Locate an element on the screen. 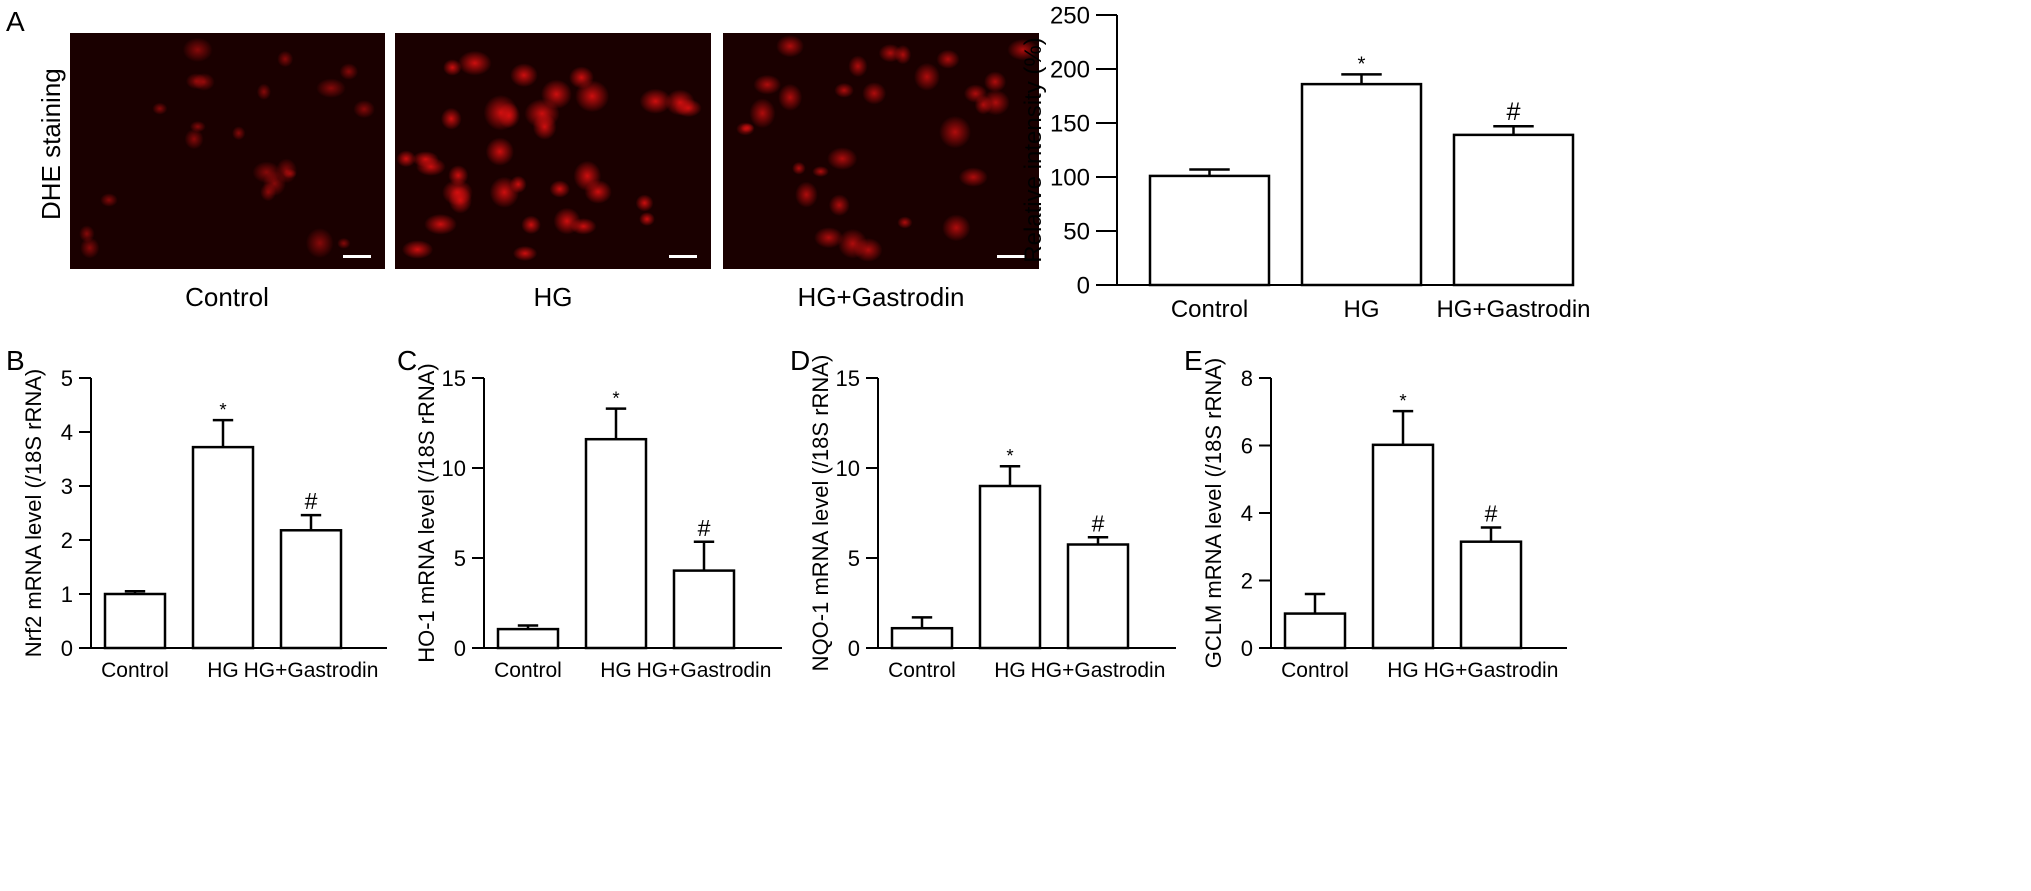 The height and width of the screenshot is (891, 2031). y-tick-label: 10 is located at coordinates (454, 468).